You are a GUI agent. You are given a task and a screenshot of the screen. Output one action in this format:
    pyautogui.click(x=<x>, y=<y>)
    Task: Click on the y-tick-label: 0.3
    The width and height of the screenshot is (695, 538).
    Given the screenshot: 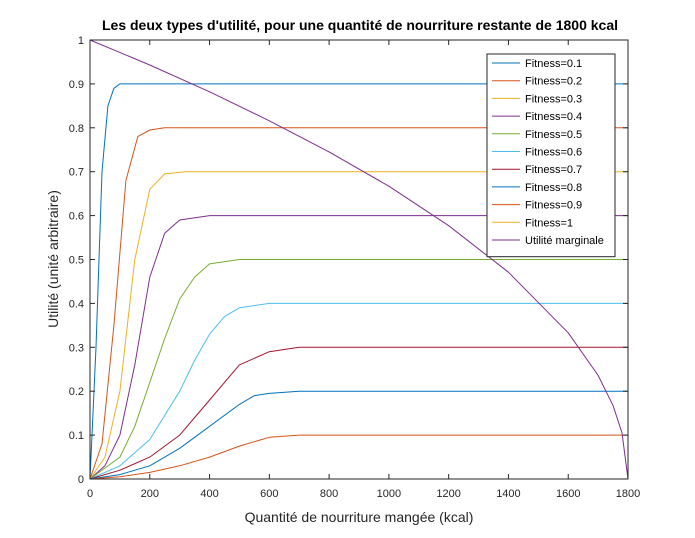 What is the action you would take?
    pyautogui.click(x=76, y=348)
    